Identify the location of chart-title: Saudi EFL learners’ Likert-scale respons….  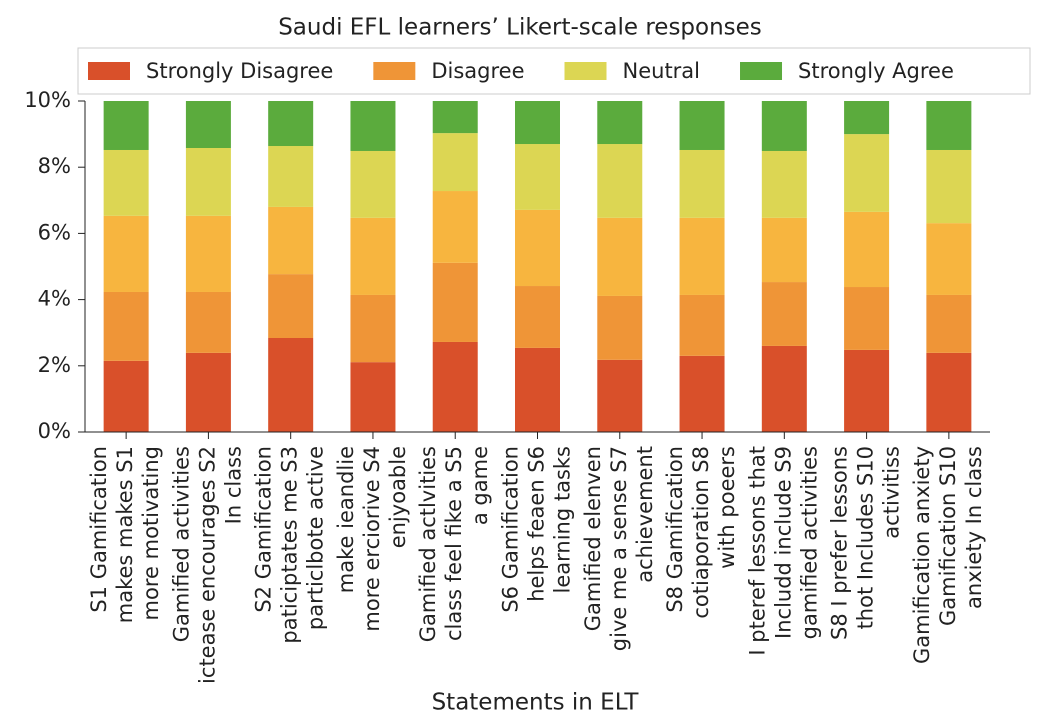
(520, 28).